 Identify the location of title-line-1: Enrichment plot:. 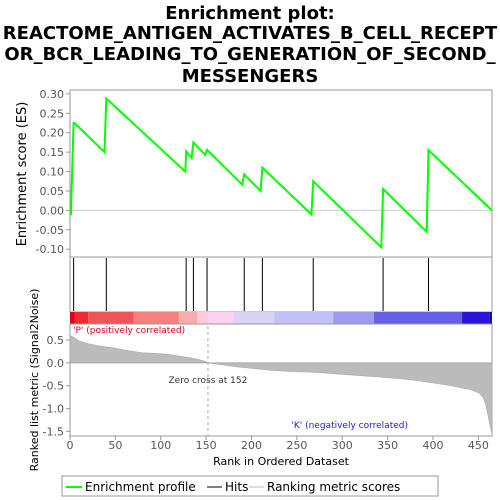
(250, 13).